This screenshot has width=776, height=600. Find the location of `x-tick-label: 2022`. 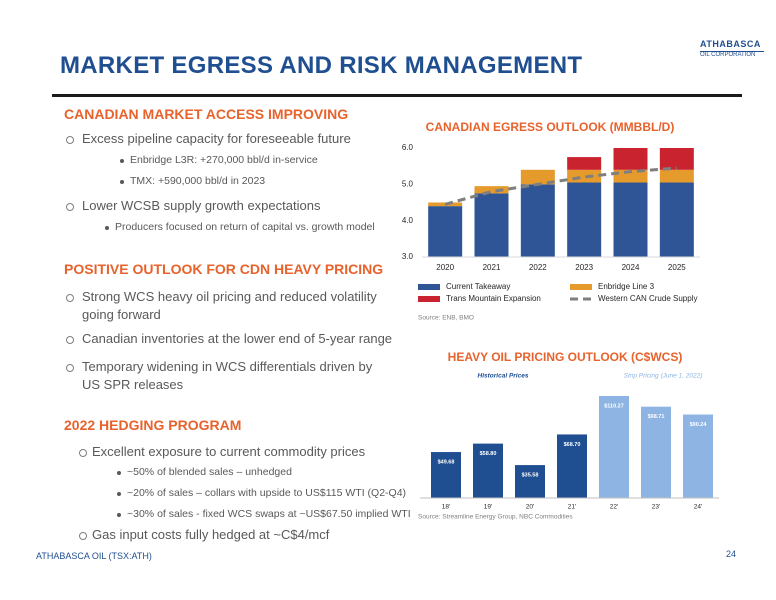

x-tick-label: 2022 is located at coordinates (538, 267).